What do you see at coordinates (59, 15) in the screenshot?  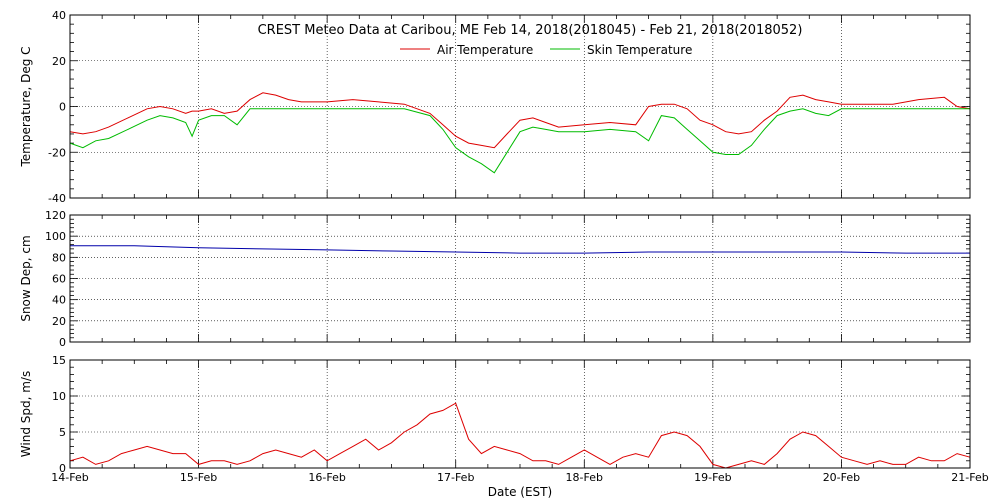 I see `temperature-ytick-label: 40` at bounding box center [59, 15].